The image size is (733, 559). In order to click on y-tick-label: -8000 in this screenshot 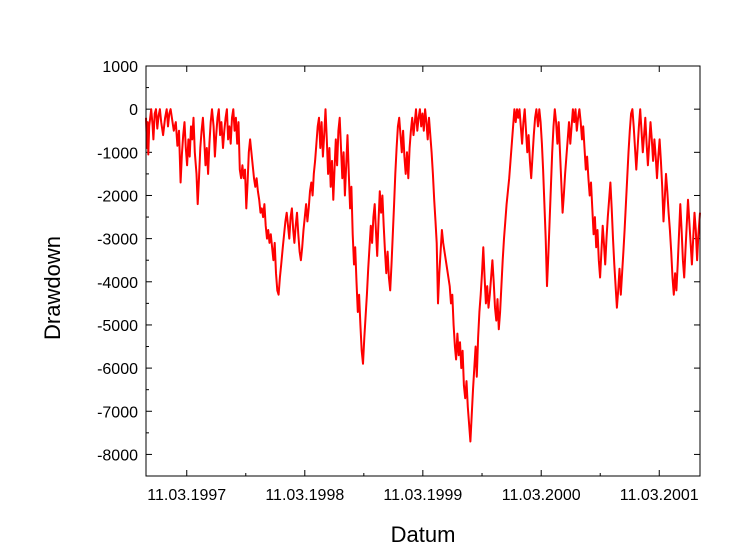, I will do `click(117, 455)`.